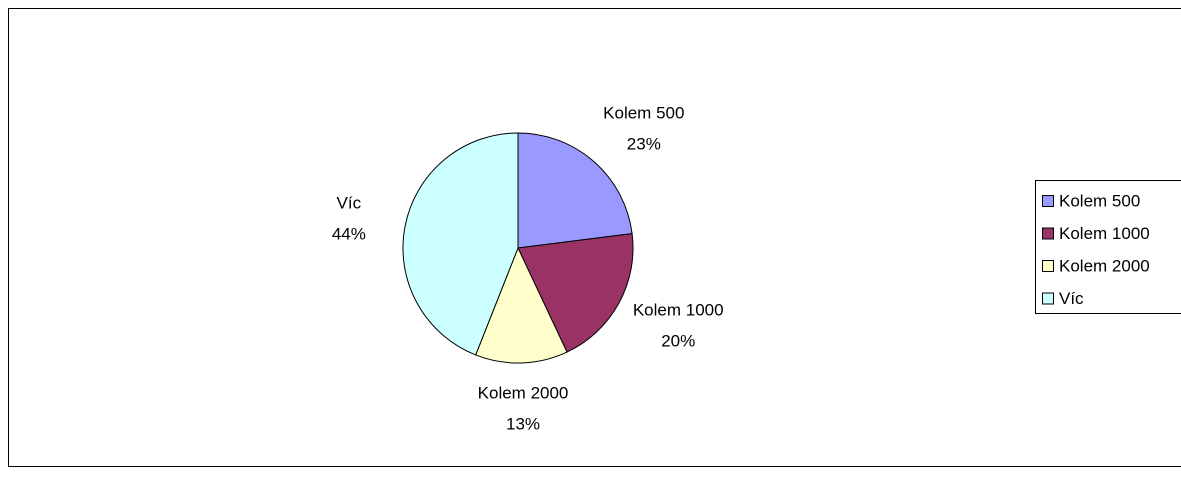 Image resolution: width=1181 pixels, height=480 pixels. Describe the element at coordinates (1104, 265) in the screenshot. I see `legend-label: Kolem 2000` at that location.